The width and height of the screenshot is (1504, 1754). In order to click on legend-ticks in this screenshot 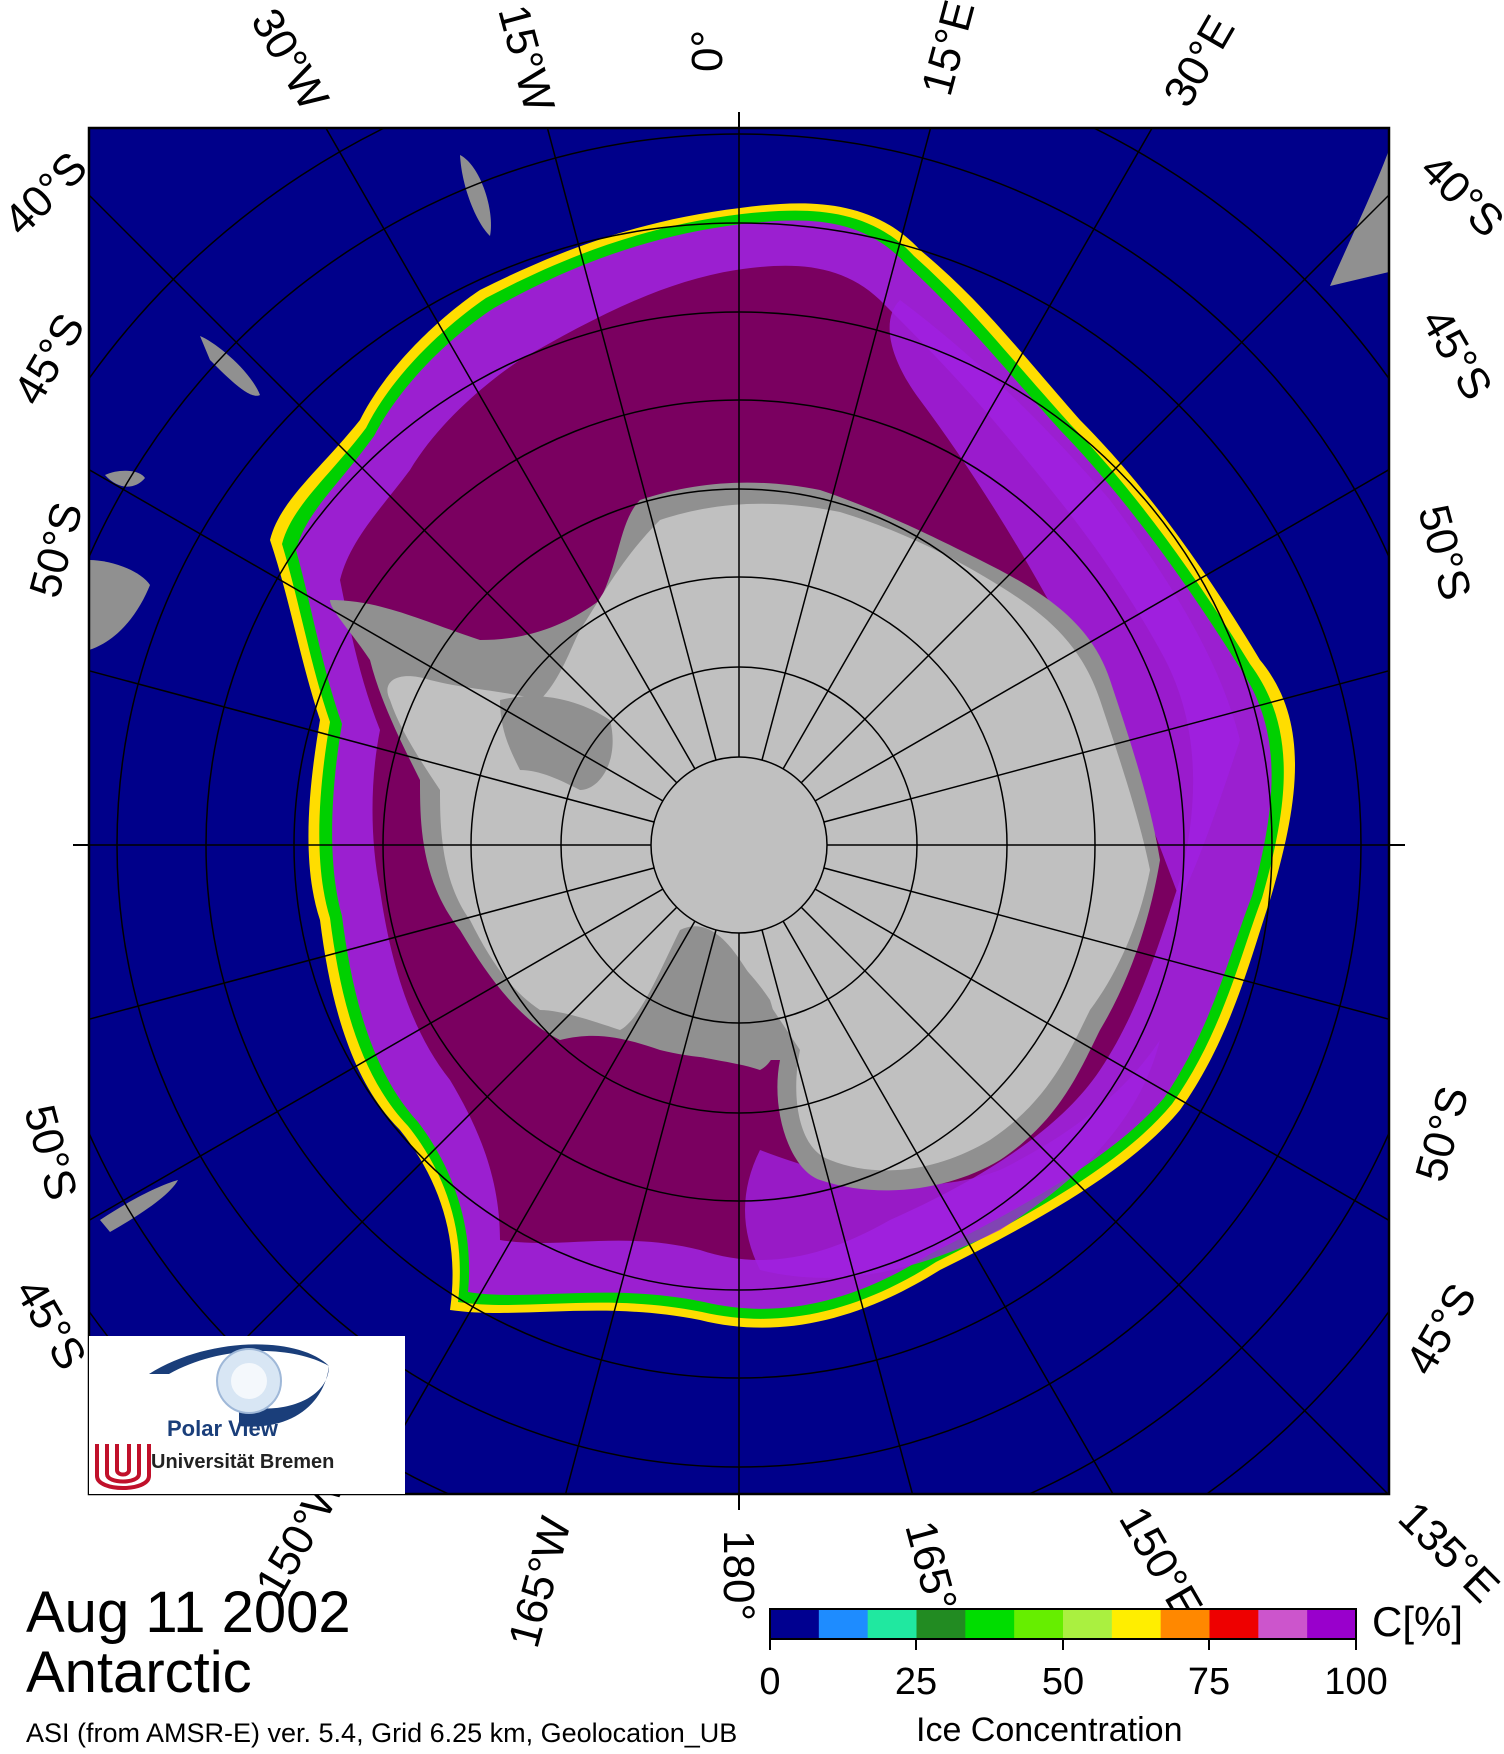, I will do `click(1063, 1644)`.